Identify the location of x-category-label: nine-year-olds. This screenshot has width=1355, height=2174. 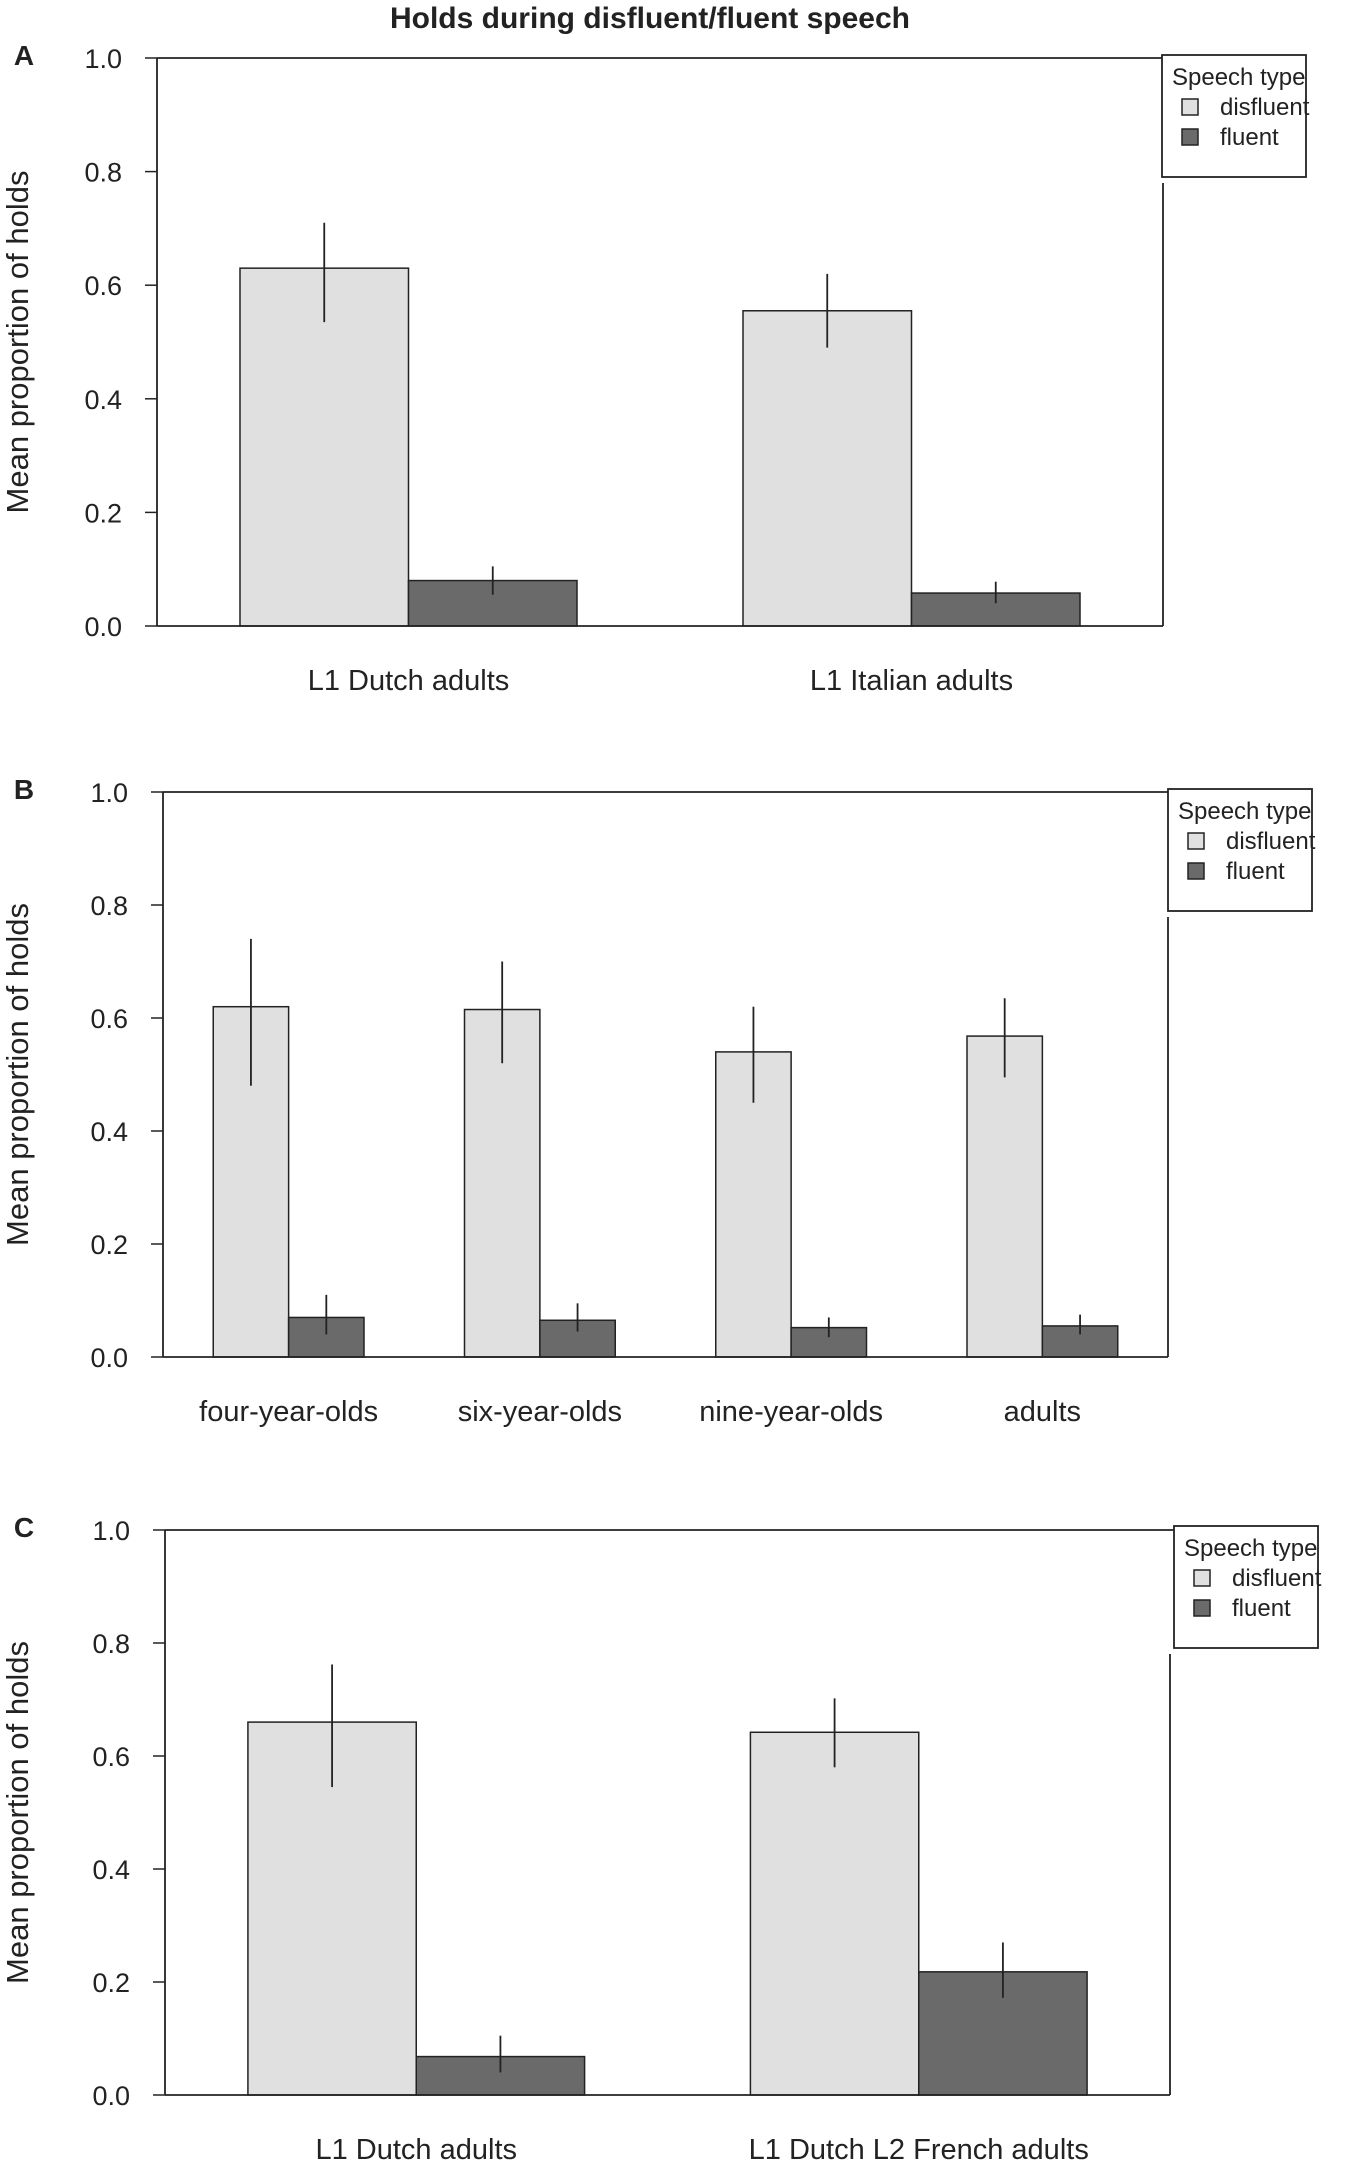
(791, 1412).